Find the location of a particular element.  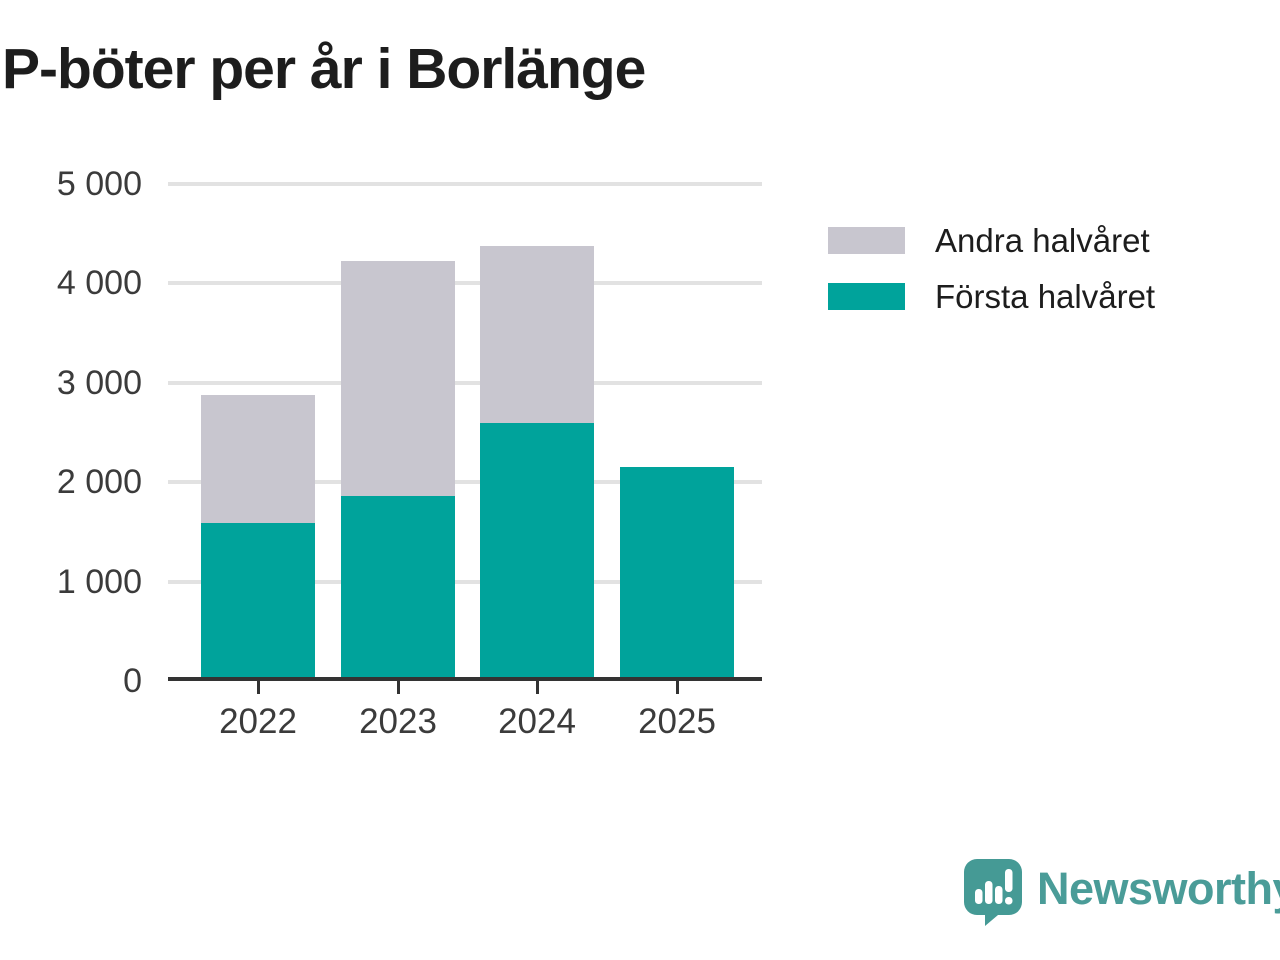

bar-2023-andra-halv-ret is located at coordinates (398, 378).